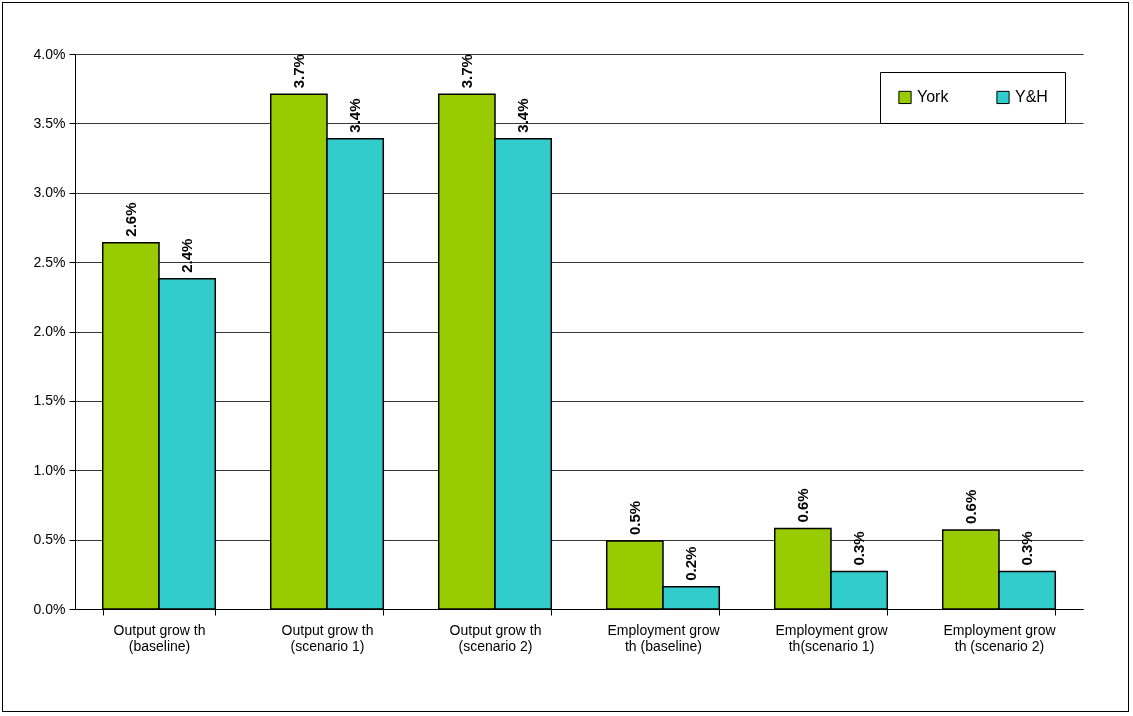  I want to click on y-tick-label: 2.5%, so click(49, 261).